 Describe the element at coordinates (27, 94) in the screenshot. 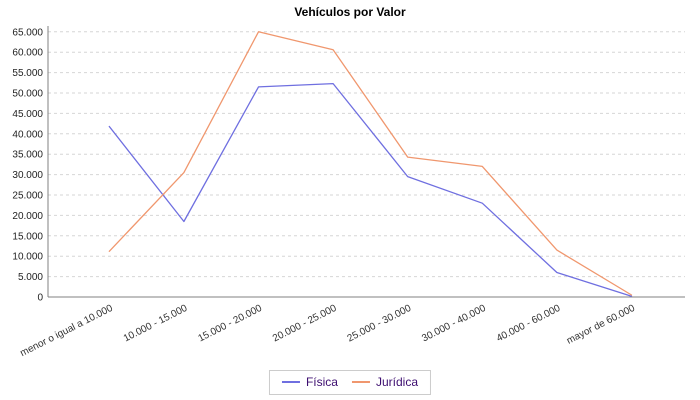

I see `y-tick-label: 50.000` at that location.